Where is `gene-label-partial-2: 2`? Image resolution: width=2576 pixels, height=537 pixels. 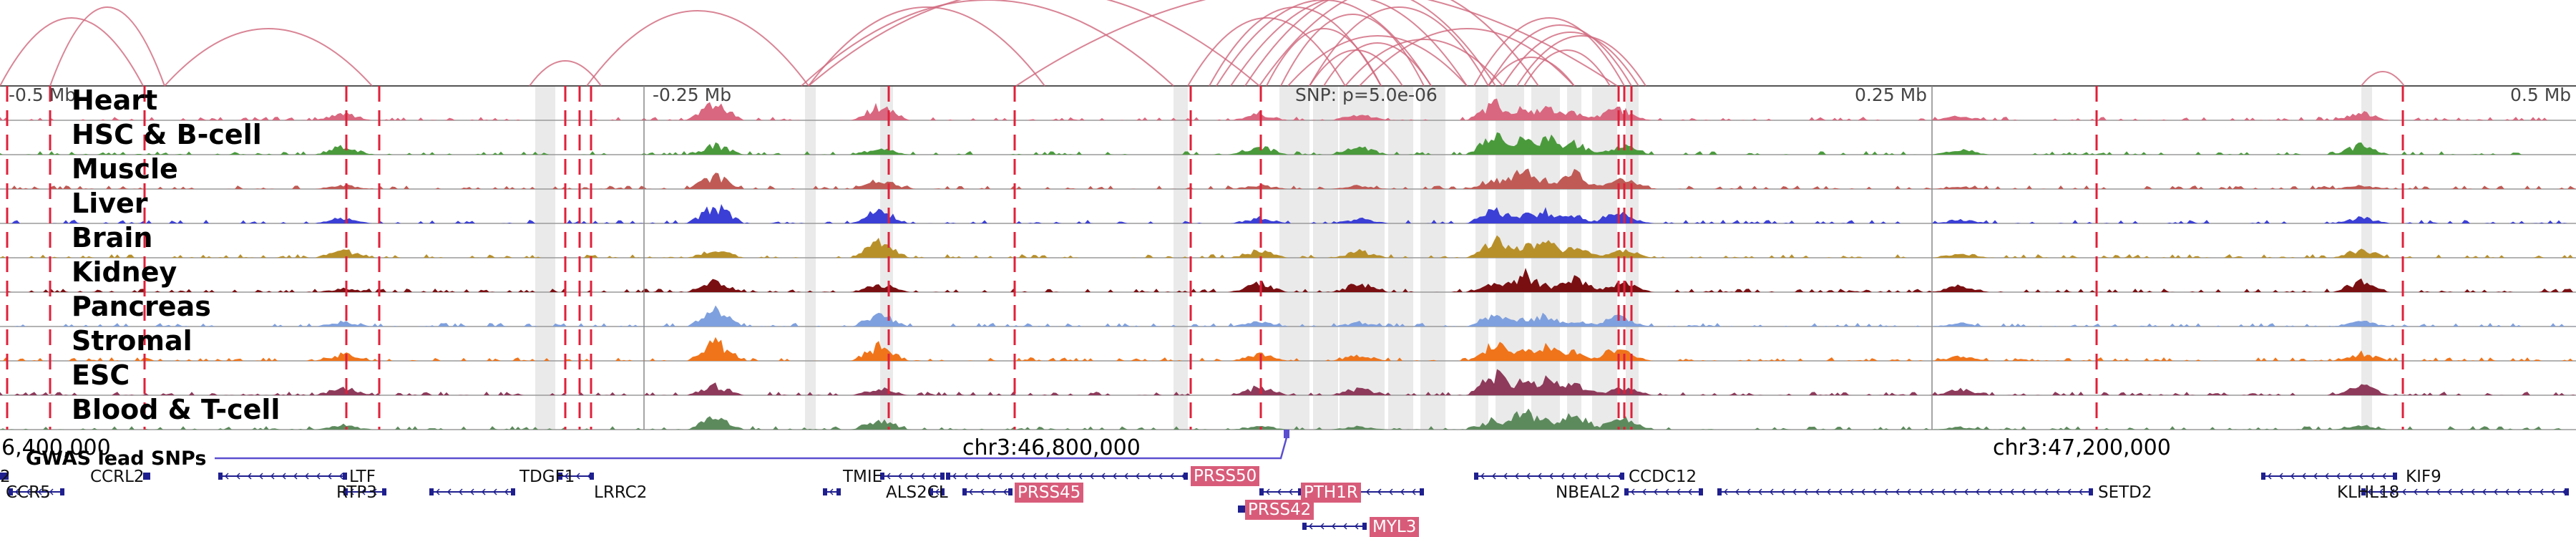
gene-label-partial-2: 2 is located at coordinates (5, 477).